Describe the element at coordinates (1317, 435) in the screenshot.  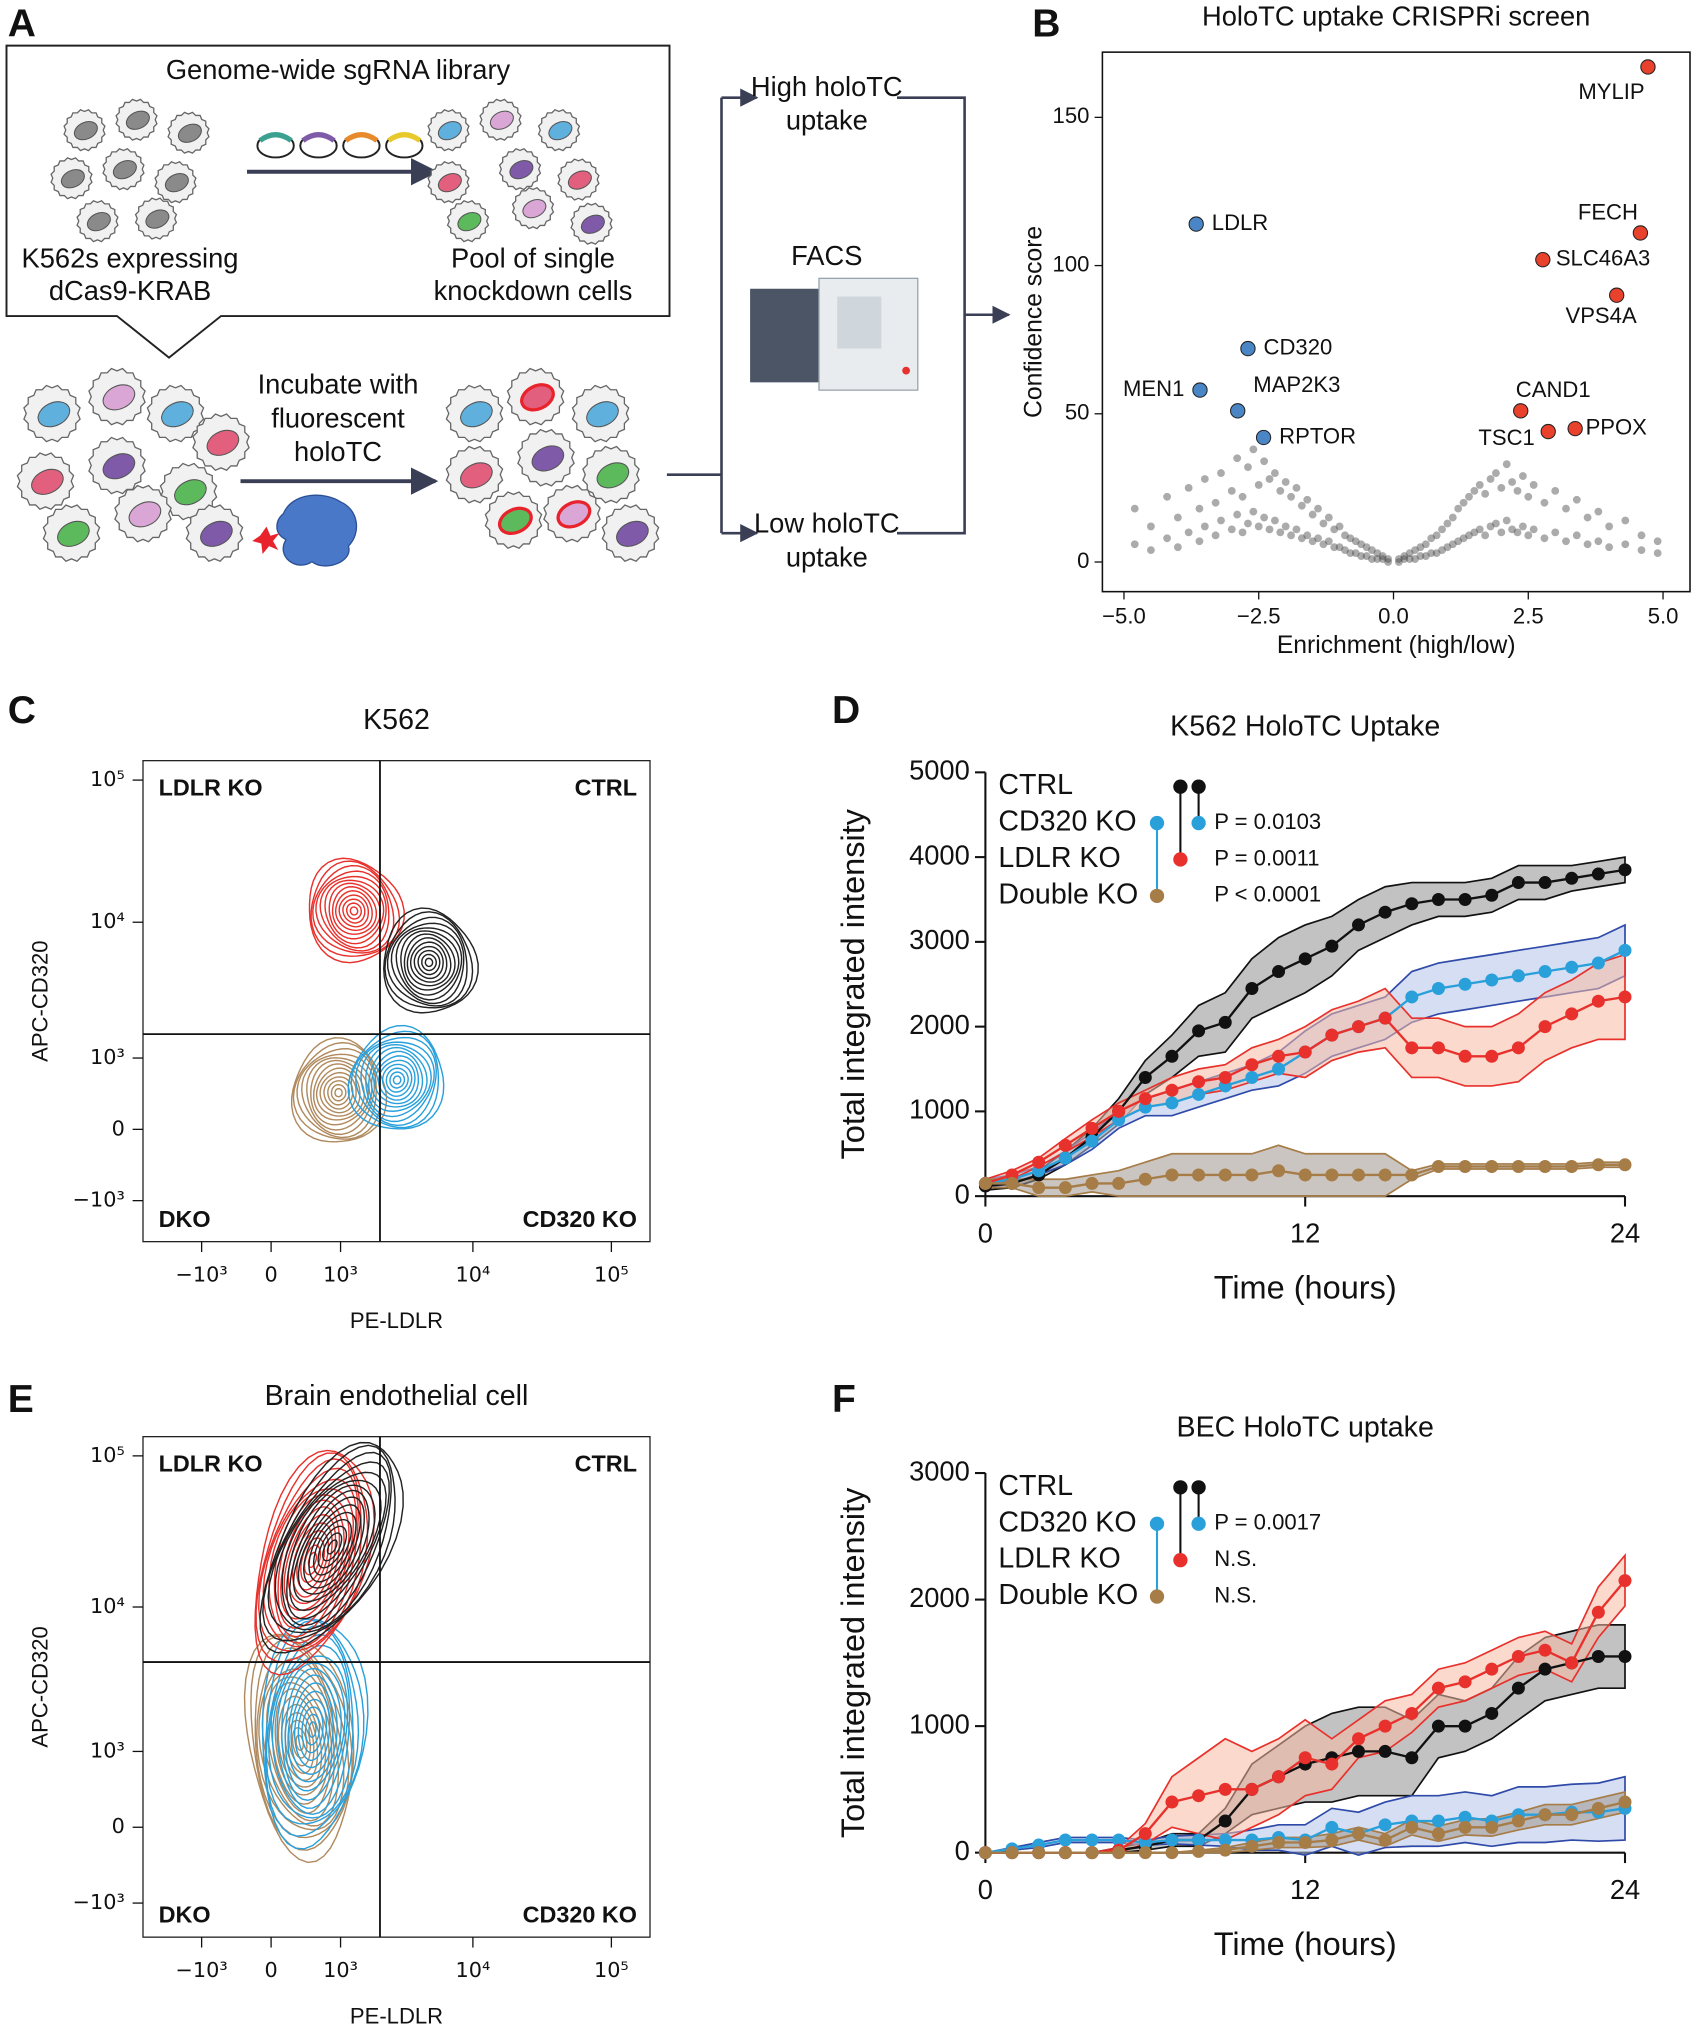
I see `point-label: RPTOR` at that location.